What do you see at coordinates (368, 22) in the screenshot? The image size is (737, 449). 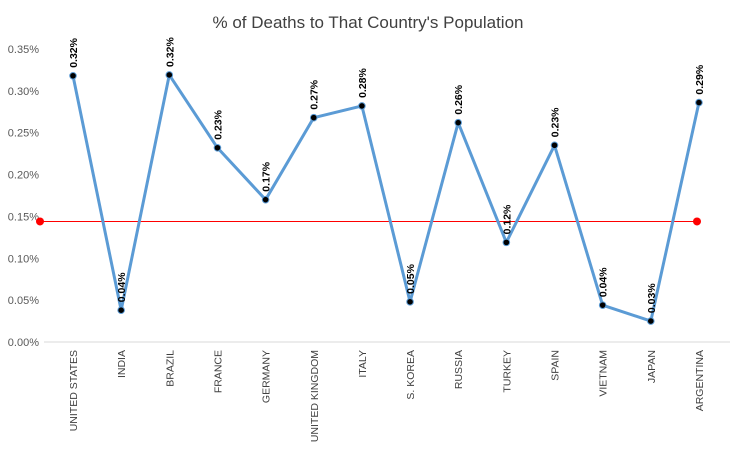 I see `chart-title: % of Deaths to That Country's Population` at bounding box center [368, 22].